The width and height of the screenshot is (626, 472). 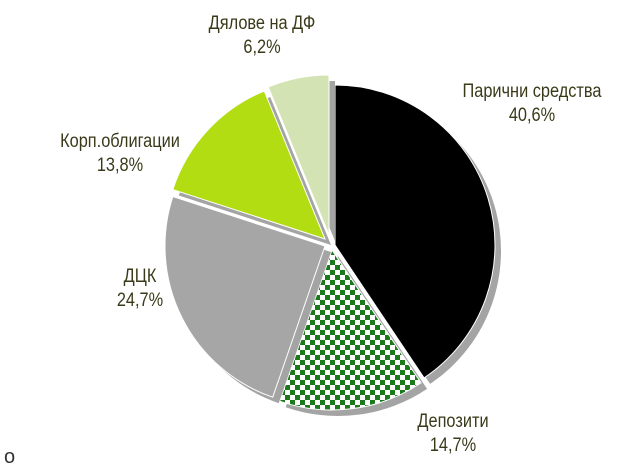 I want to click on slice-label-value: 24,7%, so click(x=140, y=300).